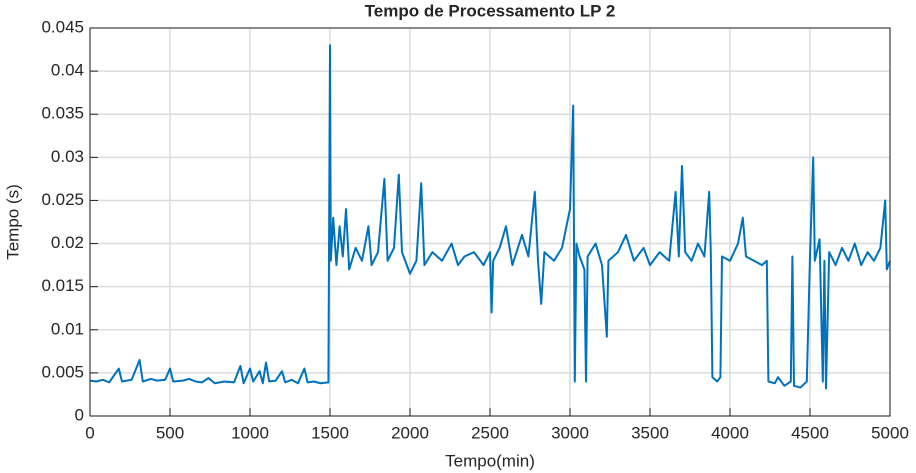  What do you see at coordinates (330, 432) in the screenshot?
I see `x-tick-label: 1500` at bounding box center [330, 432].